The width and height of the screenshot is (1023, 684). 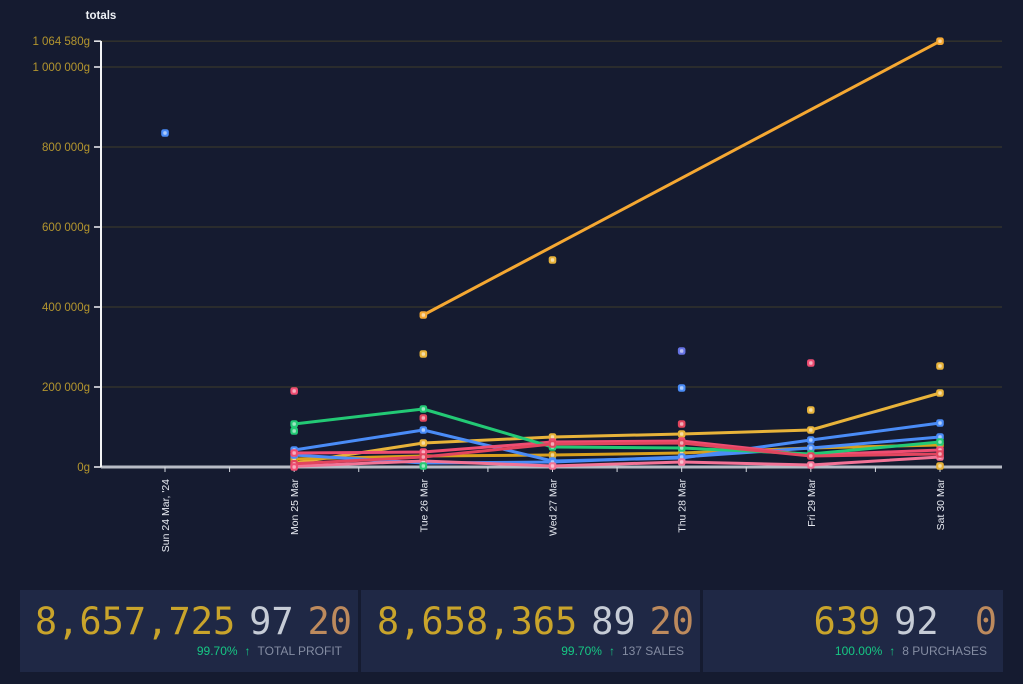 I want to click on x-axis-label: Wed 27 Mar, so click(x=554, y=507).